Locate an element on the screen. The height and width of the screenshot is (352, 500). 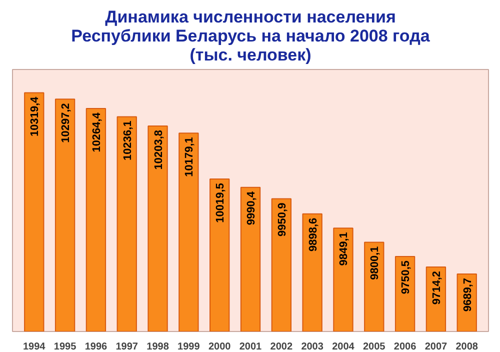
x-tick-label: 2000 is located at coordinates (220, 347).